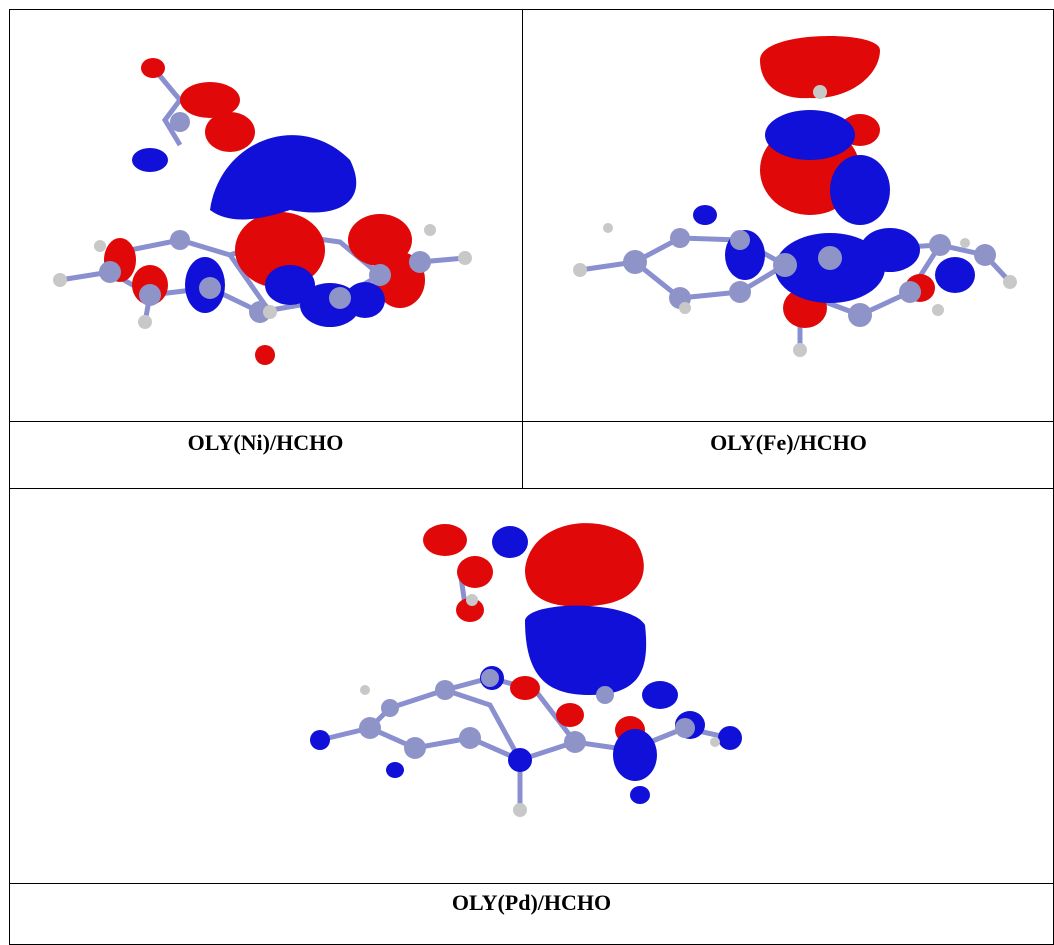  Describe the element at coordinates (522, 249) in the screenshot. I see `column-divider` at that location.